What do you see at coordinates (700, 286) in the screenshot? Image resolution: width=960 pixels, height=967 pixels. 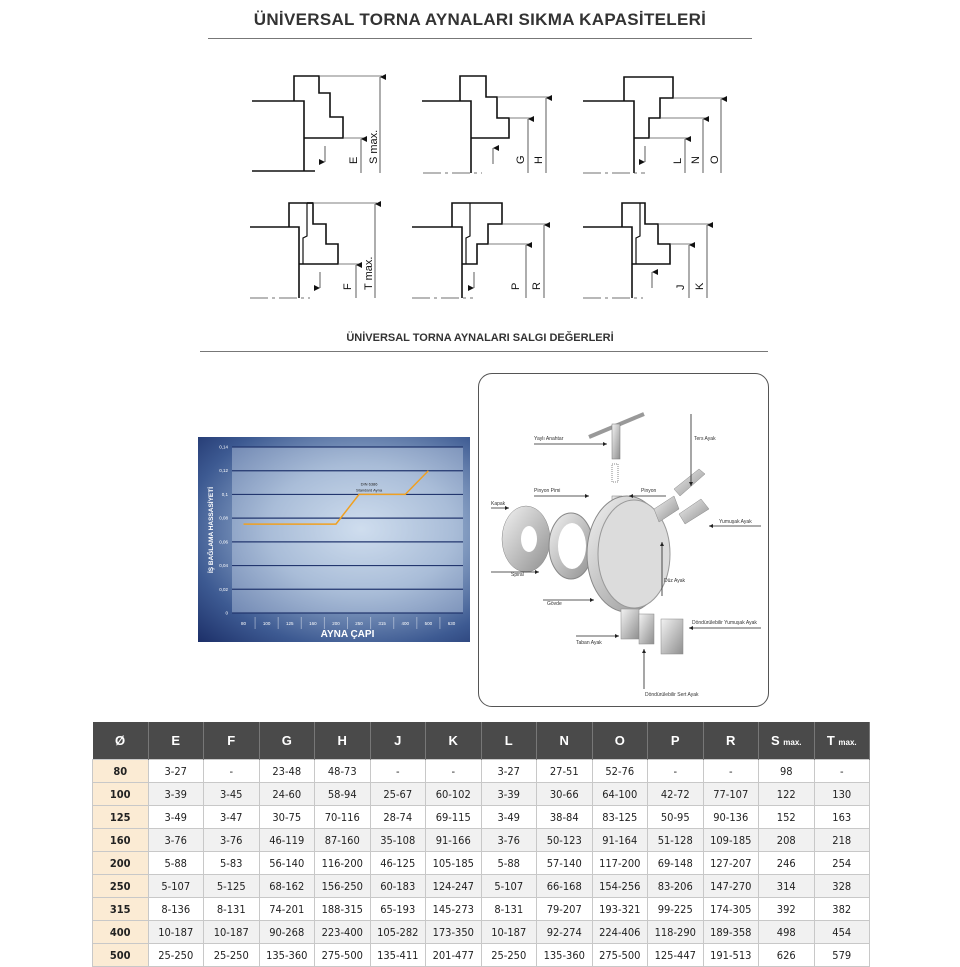 I see `dim-label: K` at bounding box center [700, 286].